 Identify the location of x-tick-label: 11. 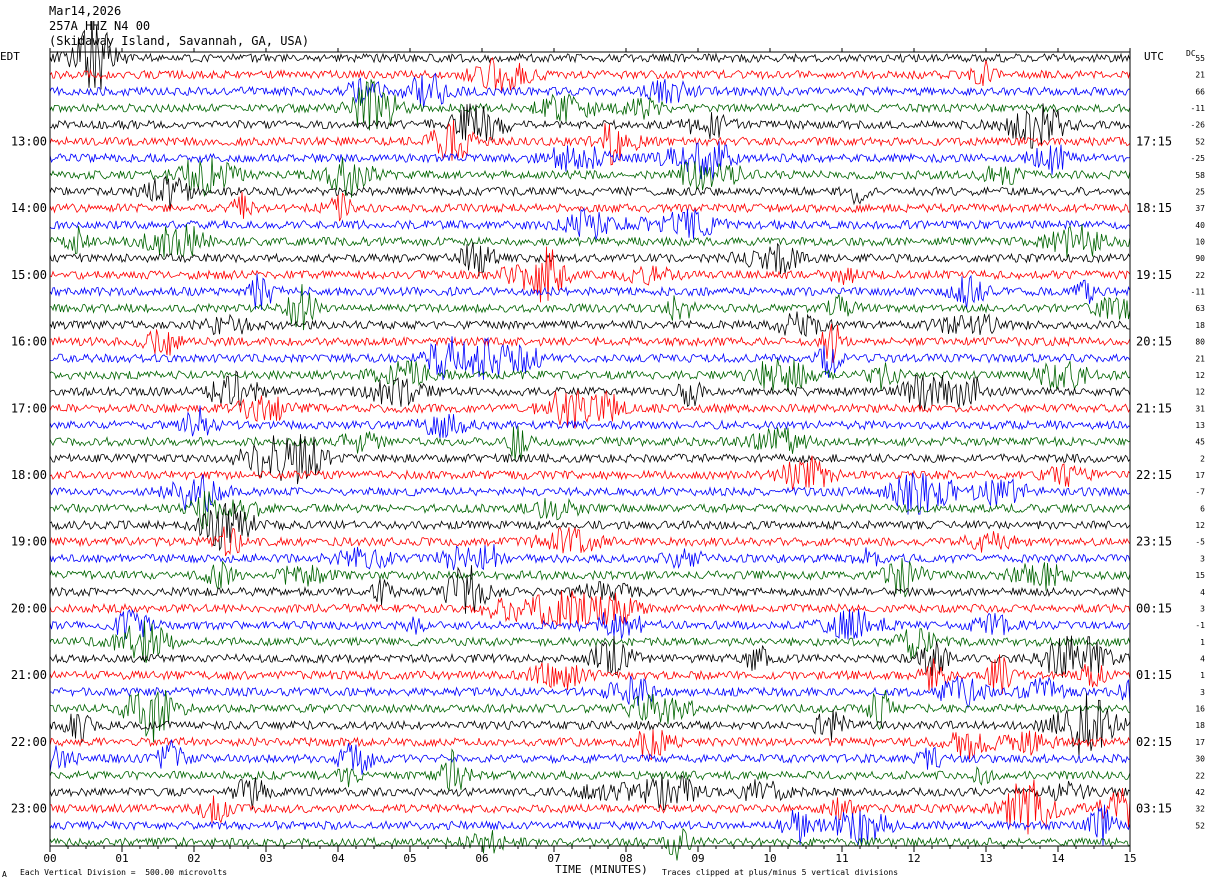
(841, 858).